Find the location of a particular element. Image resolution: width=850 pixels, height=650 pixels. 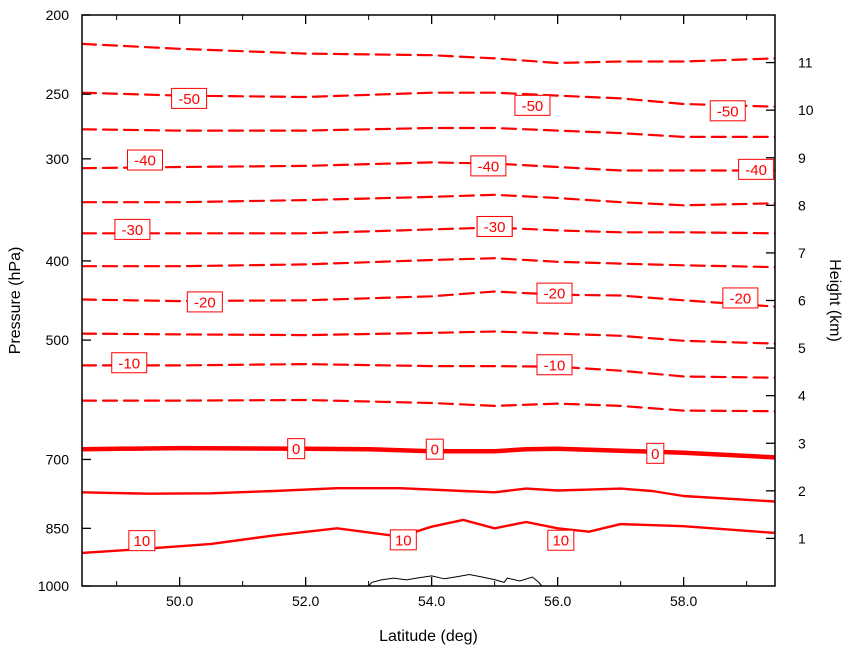

height-tick-label: 10 is located at coordinates (806, 110).